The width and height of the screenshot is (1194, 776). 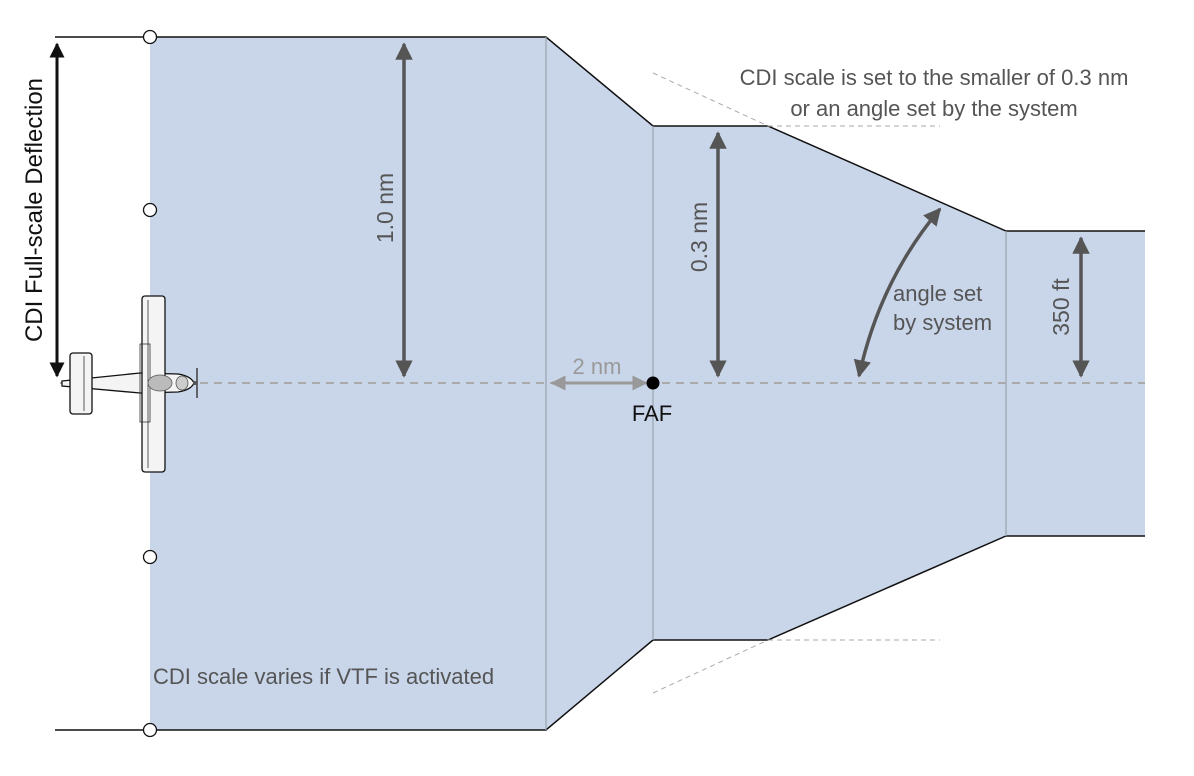 I want to click on dimension-label-2nm: 2 nm, so click(x=597, y=366).